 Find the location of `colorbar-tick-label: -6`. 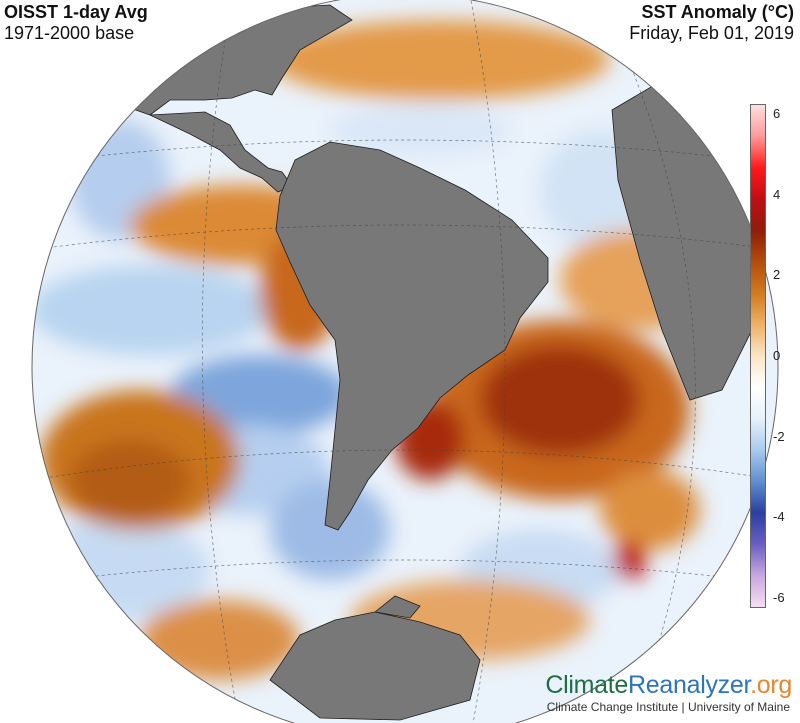

colorbar-tick-label: -6 is located at coordinates (779, 597).